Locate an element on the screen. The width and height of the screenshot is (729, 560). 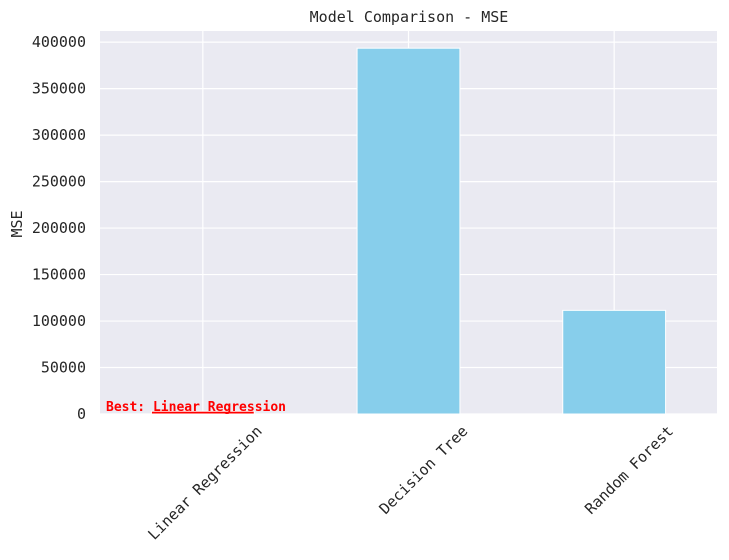
x-tick-label: Linear Regression is located at coordinates (204, 482).